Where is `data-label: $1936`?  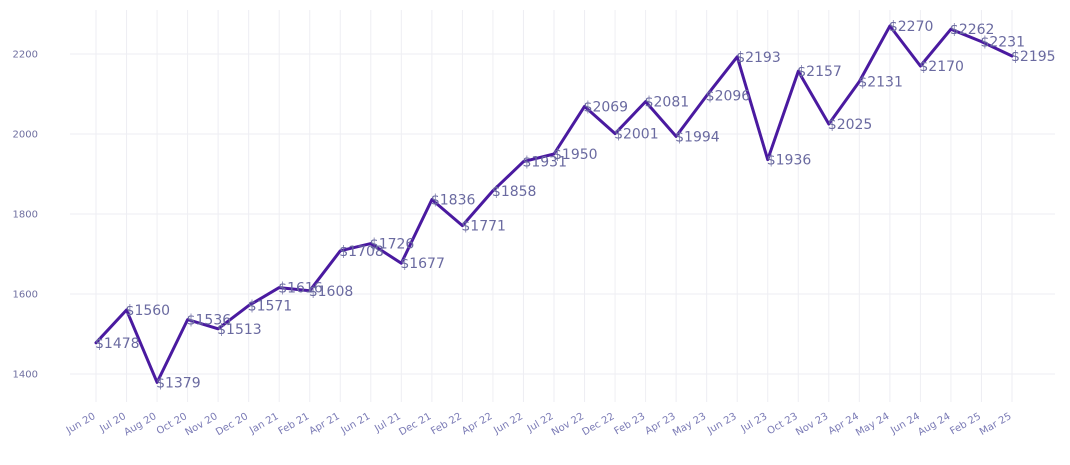
data-label: $1936 is located at coordinates (789, 161).